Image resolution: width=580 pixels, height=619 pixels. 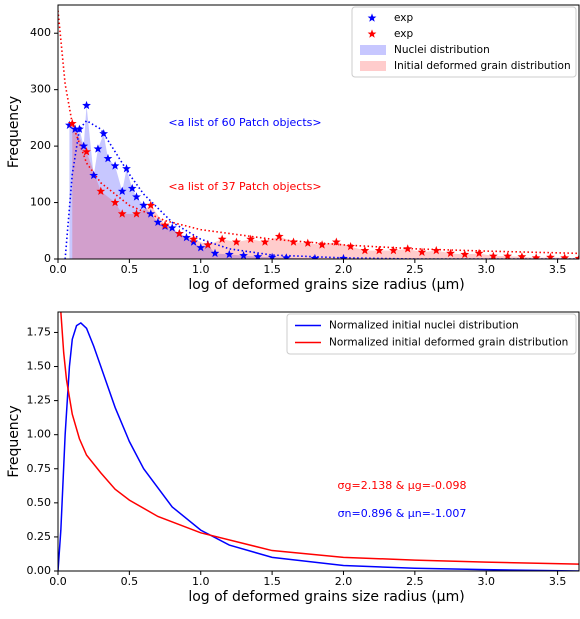 I want to click on legend-label: Initial deformed grain distribution, so click(x=482, y=66).